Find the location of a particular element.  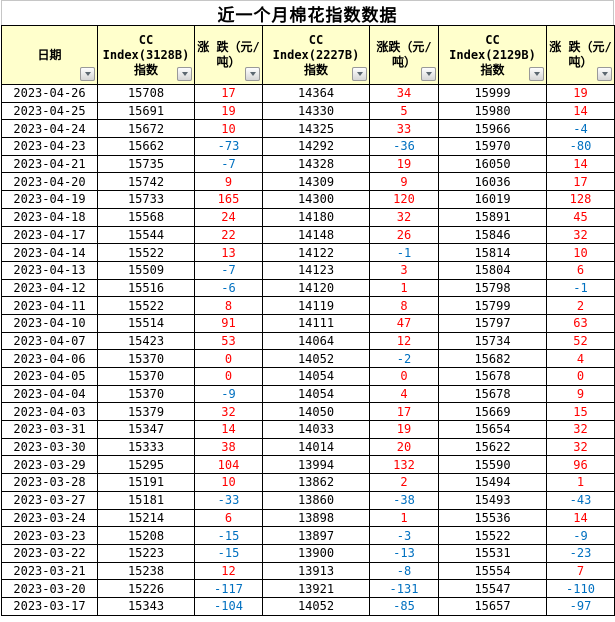

date-cell: 2023-04-24 is located at coordinates (49, 129).